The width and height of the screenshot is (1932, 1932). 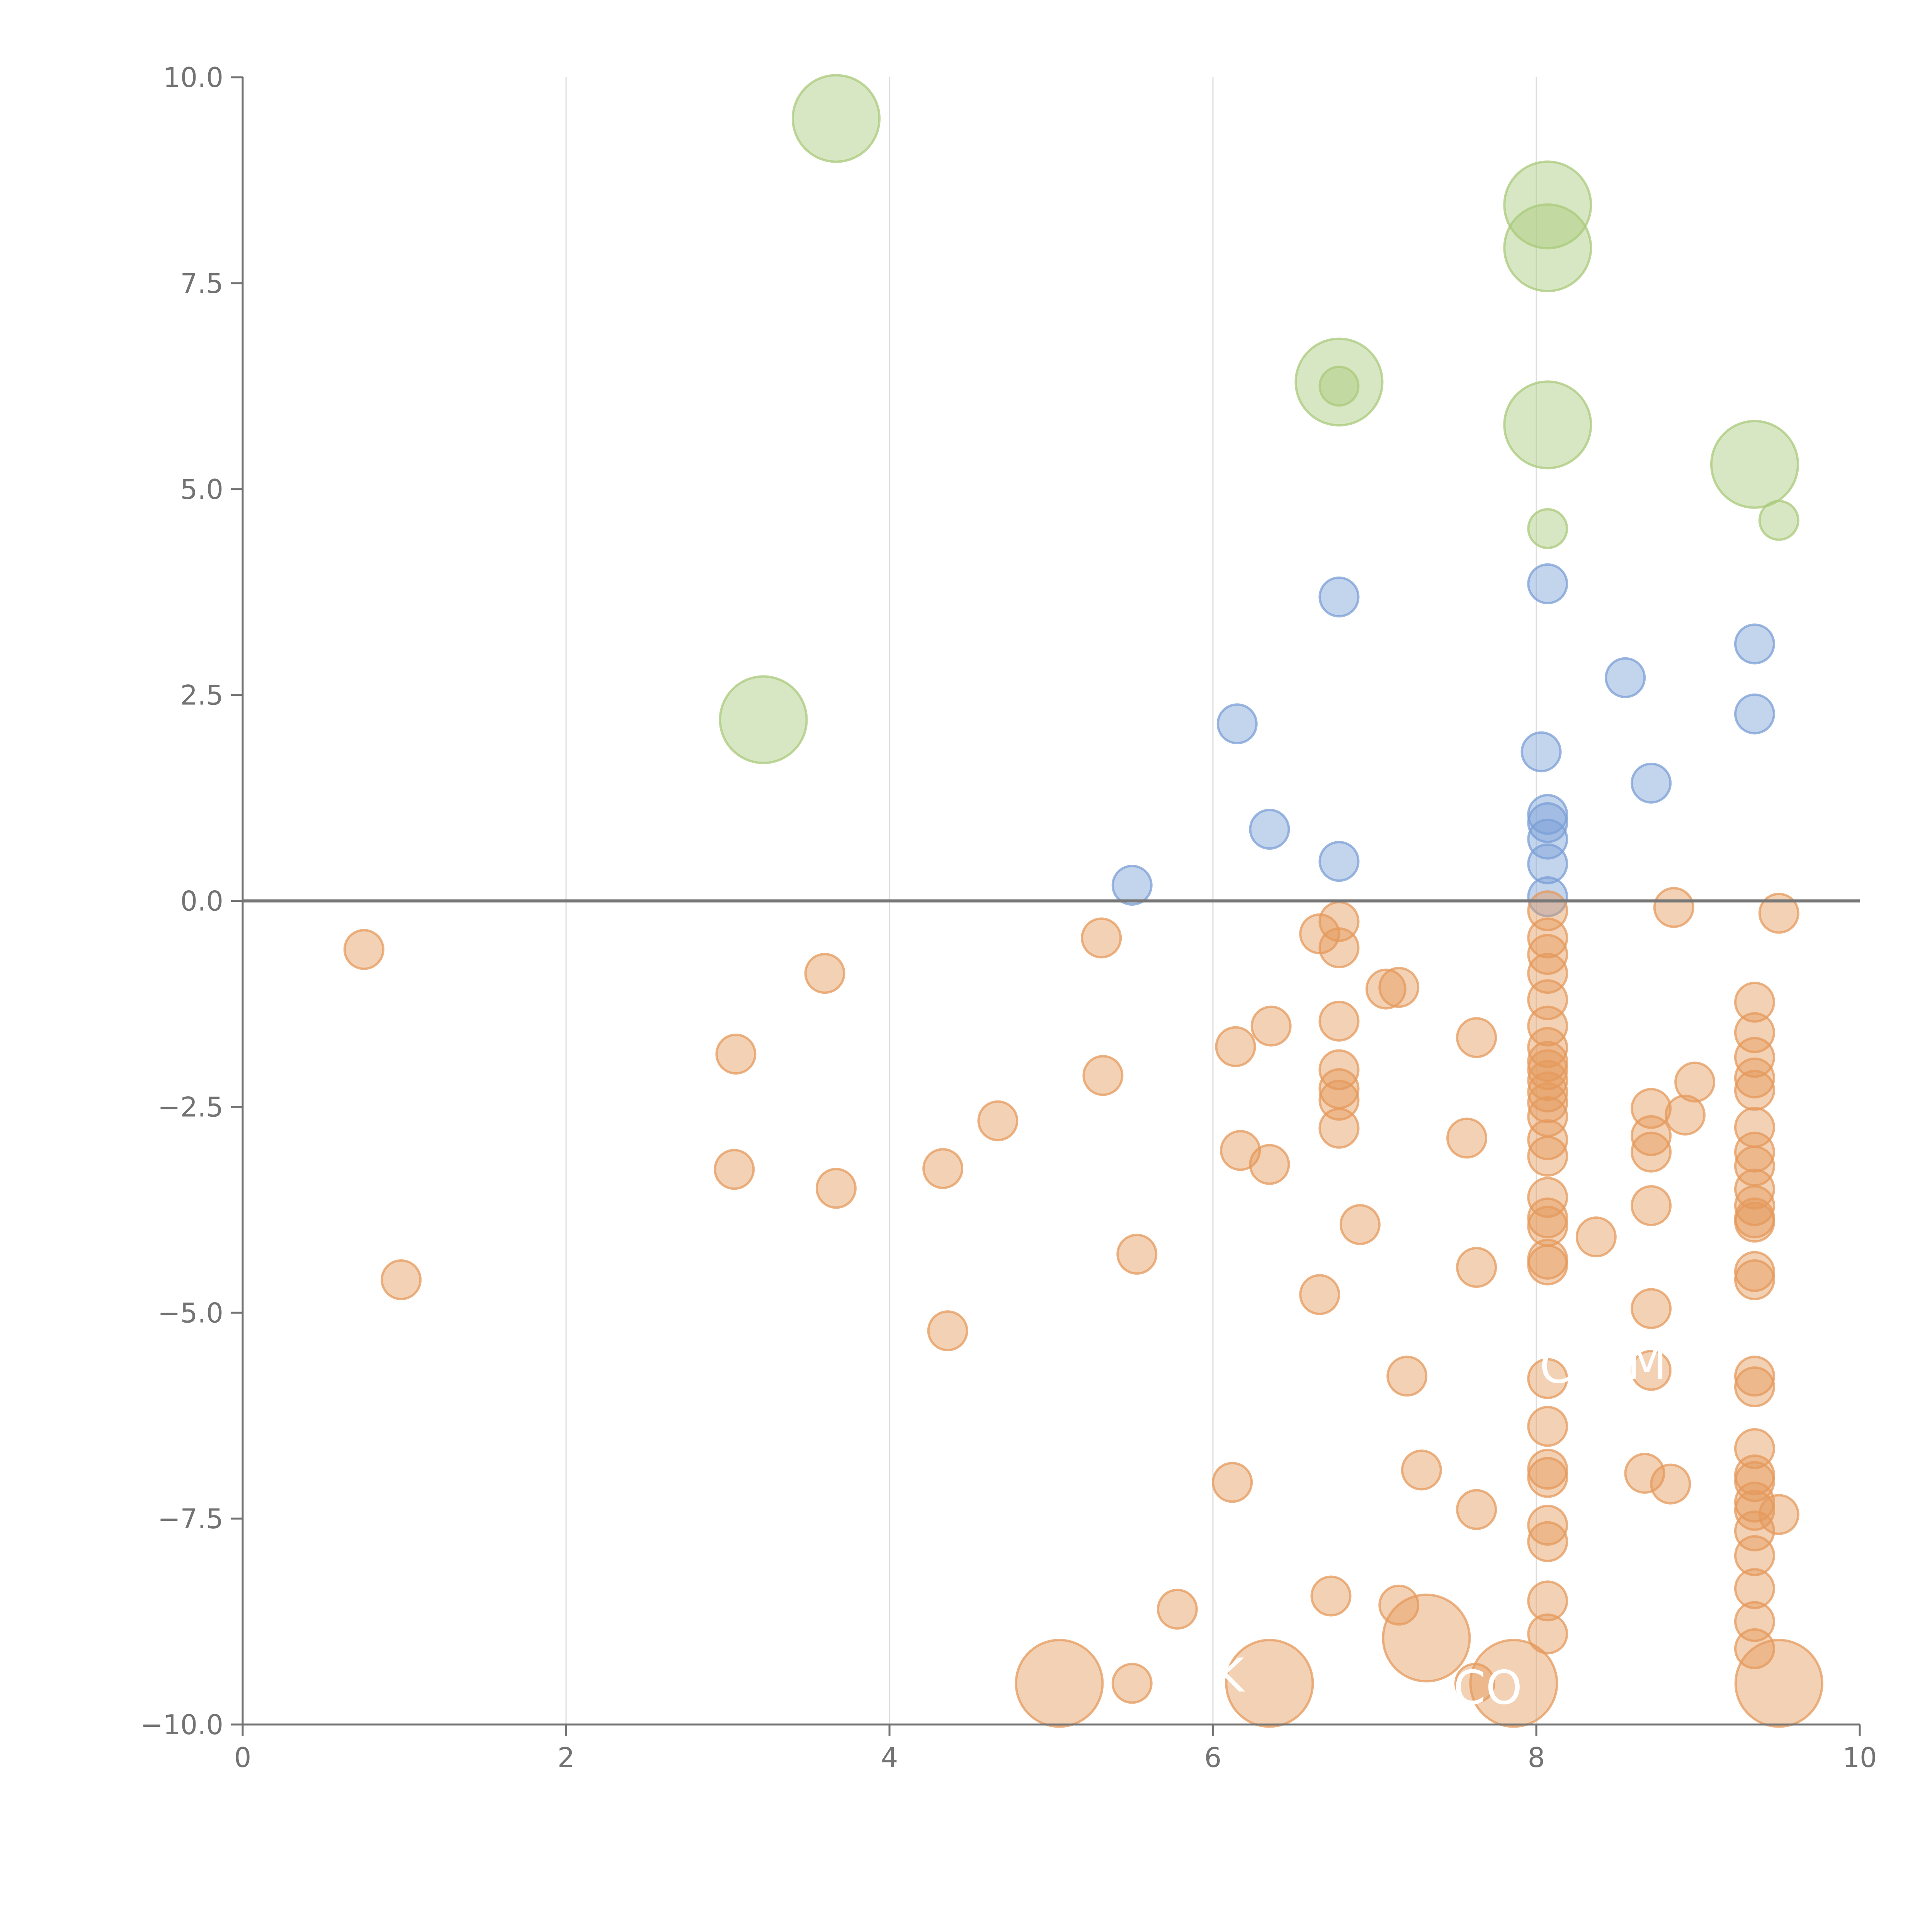 I want to click on x-tick-label: 2, so click(x=567, y=1758).